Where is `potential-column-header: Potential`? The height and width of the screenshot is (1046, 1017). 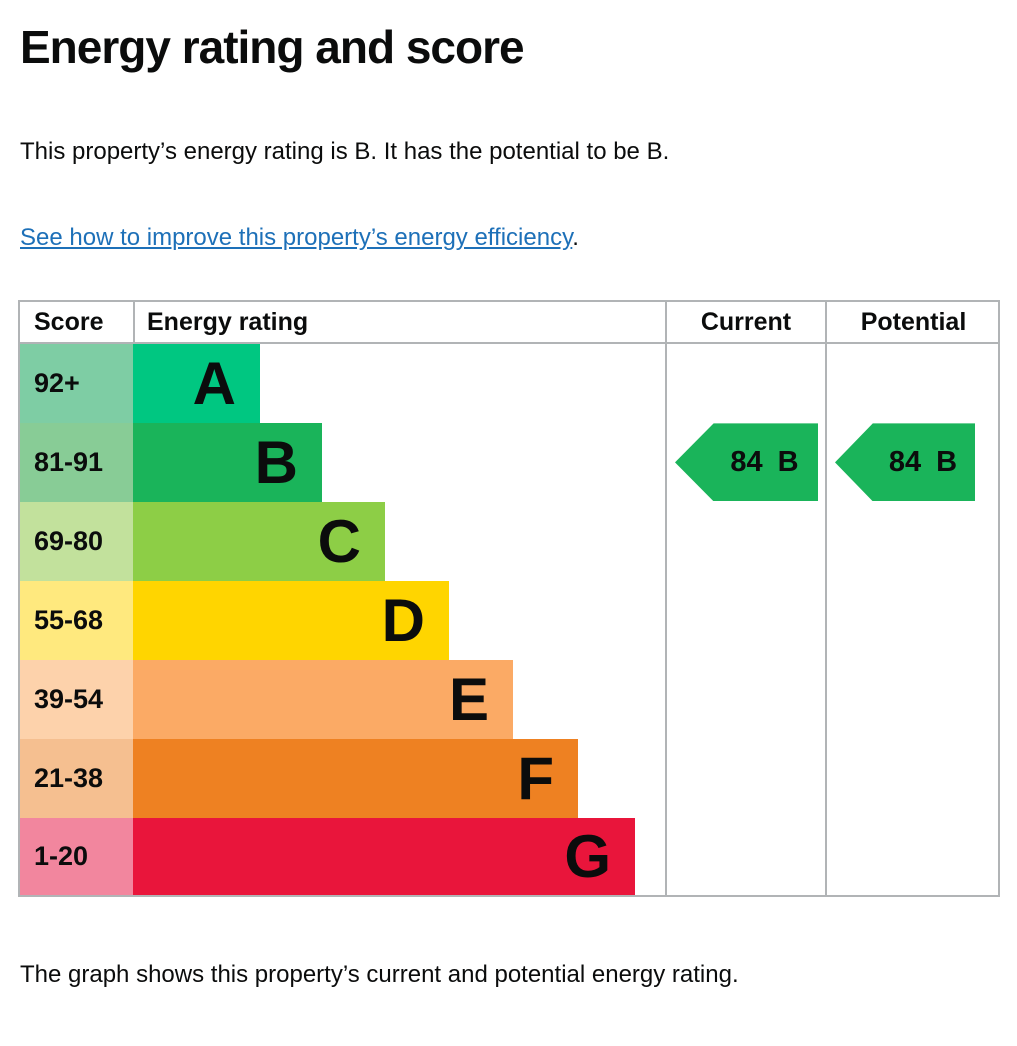 potential-column-header: Potential is located at coordinates (913, 321).